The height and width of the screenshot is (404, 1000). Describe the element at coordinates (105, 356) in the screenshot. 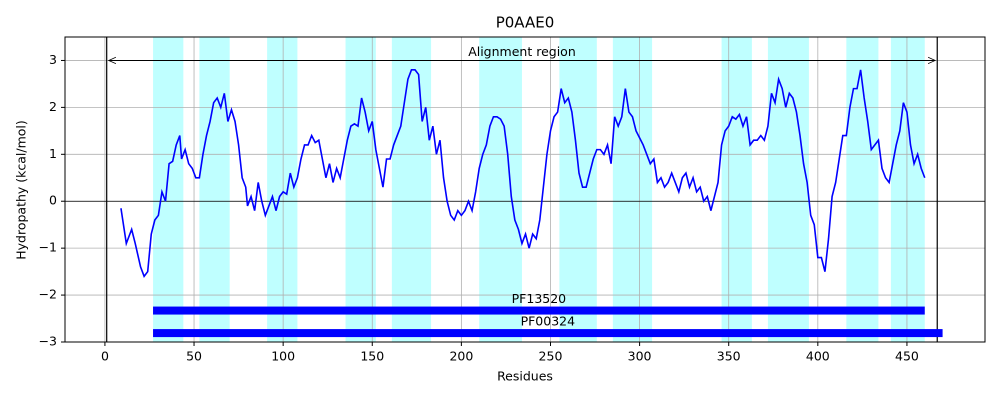

I see `x-tick-label: 0` at that location.